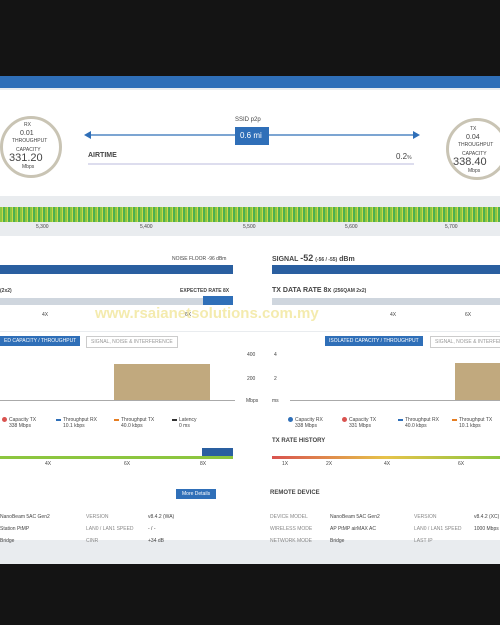  What do you see at coordinates (116, 457) in the screenshot?
I see `history-bar` at bounding box center [116, 457].